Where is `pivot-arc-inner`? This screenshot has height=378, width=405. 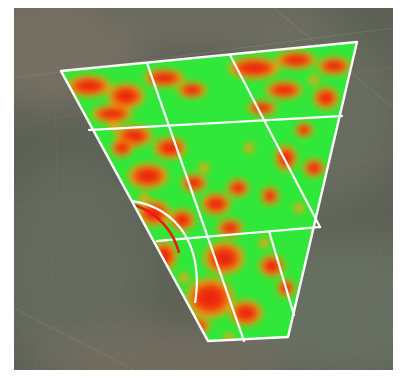
pivot-arc-inner is located at coordinates (157, 228).